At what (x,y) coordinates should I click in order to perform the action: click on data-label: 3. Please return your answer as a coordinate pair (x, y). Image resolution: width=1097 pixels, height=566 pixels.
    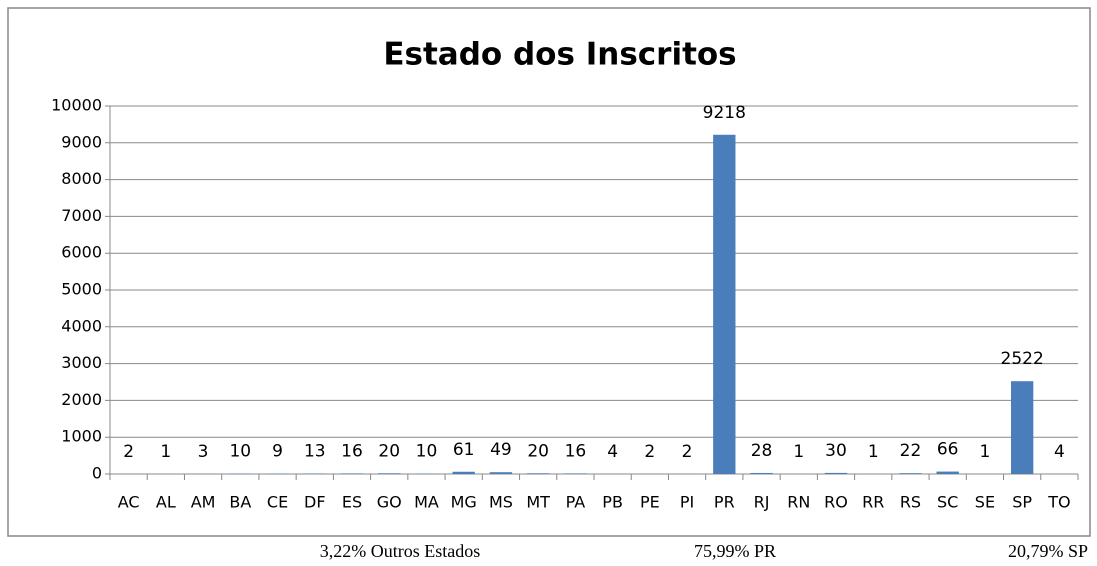
    Looking at the image, I should click on (203, 452).